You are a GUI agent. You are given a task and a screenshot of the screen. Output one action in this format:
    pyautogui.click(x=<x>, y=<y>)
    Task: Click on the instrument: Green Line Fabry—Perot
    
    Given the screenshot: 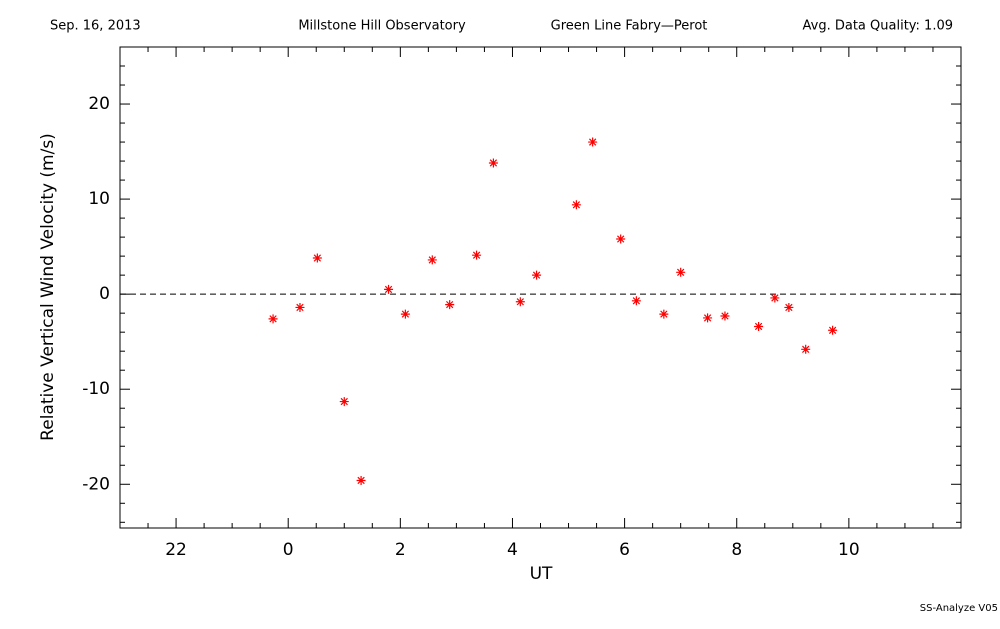 What is the action you would take?
    pyautogui.click(x=629, y=26)
    